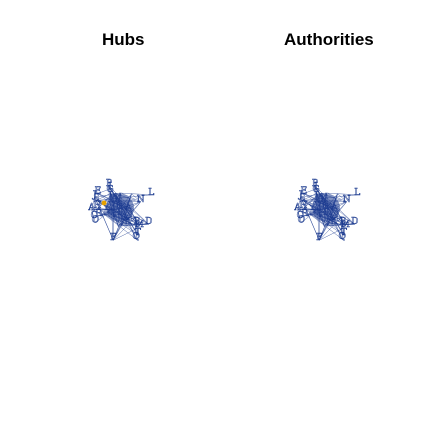 The image size is (421, 438). Describe the element at coordinates (329, 39) in the screenshot. I see `authorities-title: Authorities` at that location.